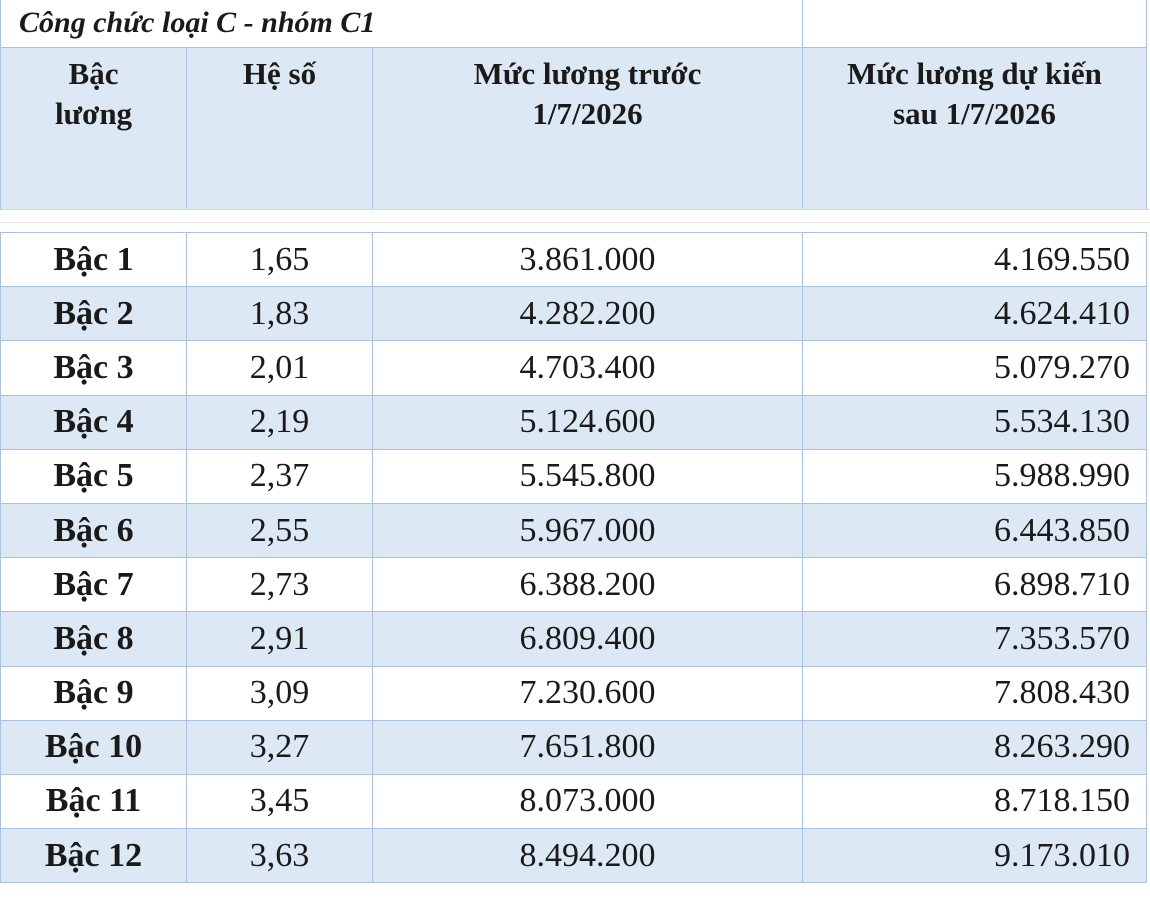 Image resolution: width=1150 pixels, height=897 pixels. Describe the element at coordinates (974, 113) in the screenshot. I see `header-sau-line2: sau 1/7/2026` at that location.